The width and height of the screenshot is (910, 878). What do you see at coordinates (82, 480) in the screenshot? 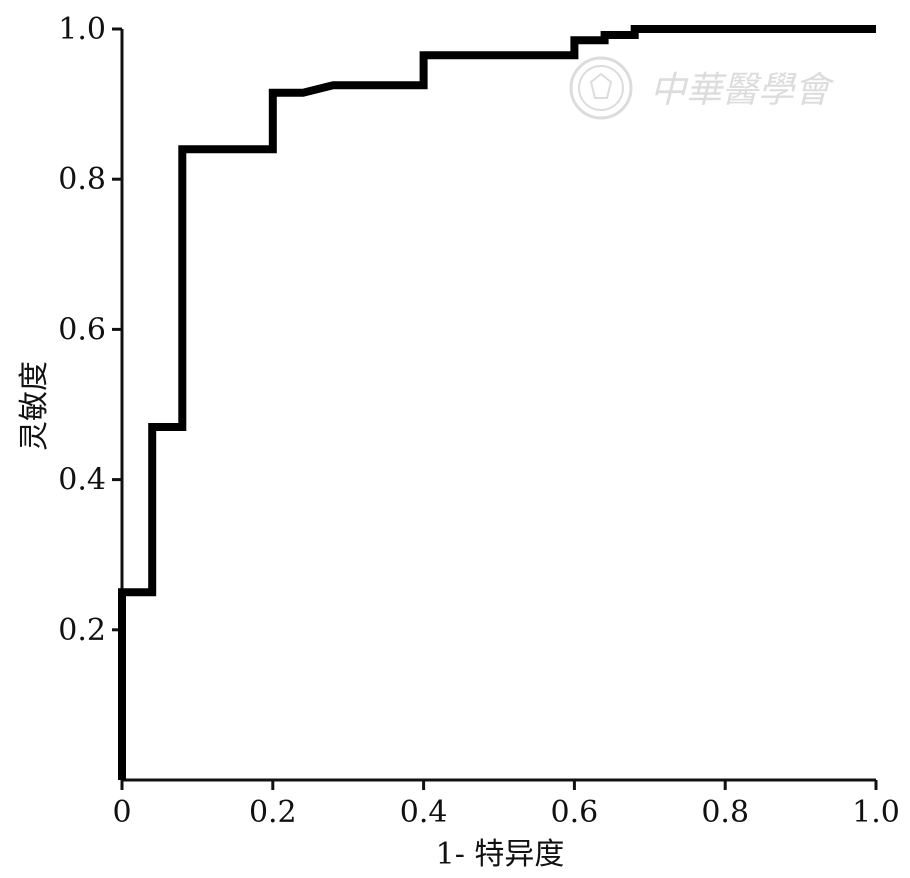
I see `y-tick-label: 0.4` at bounding box center [82, 480].